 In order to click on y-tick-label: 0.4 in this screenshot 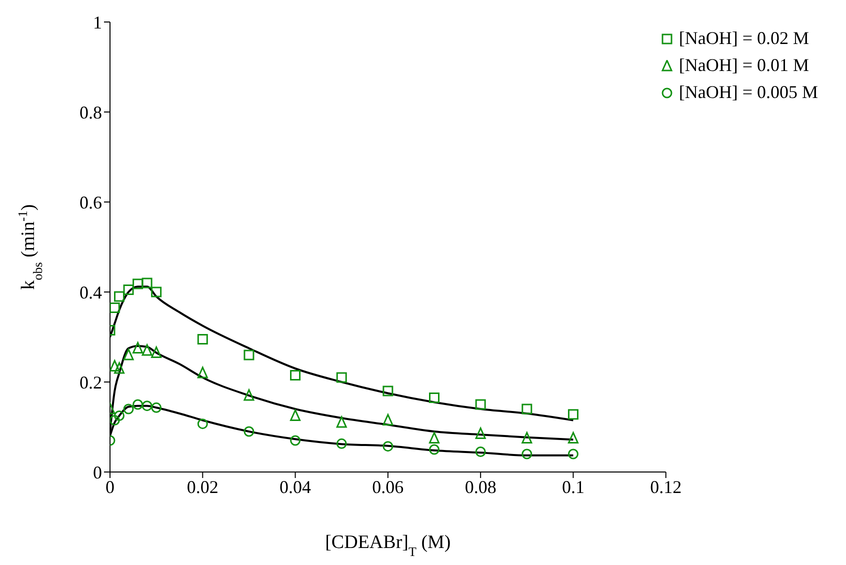, I will do `click(91, 292)`.